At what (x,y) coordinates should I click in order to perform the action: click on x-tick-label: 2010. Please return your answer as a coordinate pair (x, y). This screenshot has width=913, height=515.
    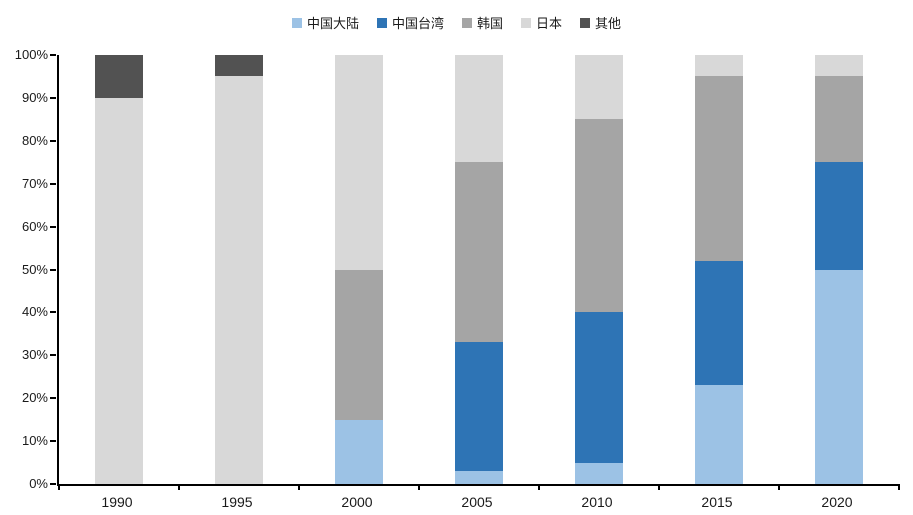
    Looking at the image, I should click on (597, 502).